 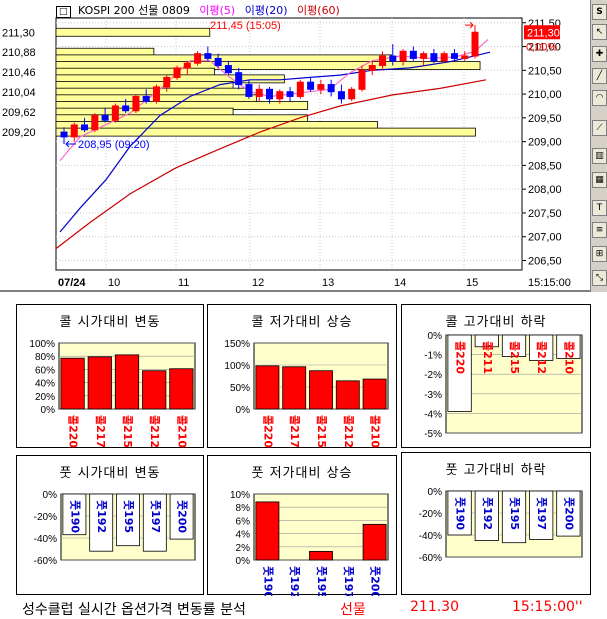 I want to click on left-level-label: 210,46, so click(x=19, y=73).